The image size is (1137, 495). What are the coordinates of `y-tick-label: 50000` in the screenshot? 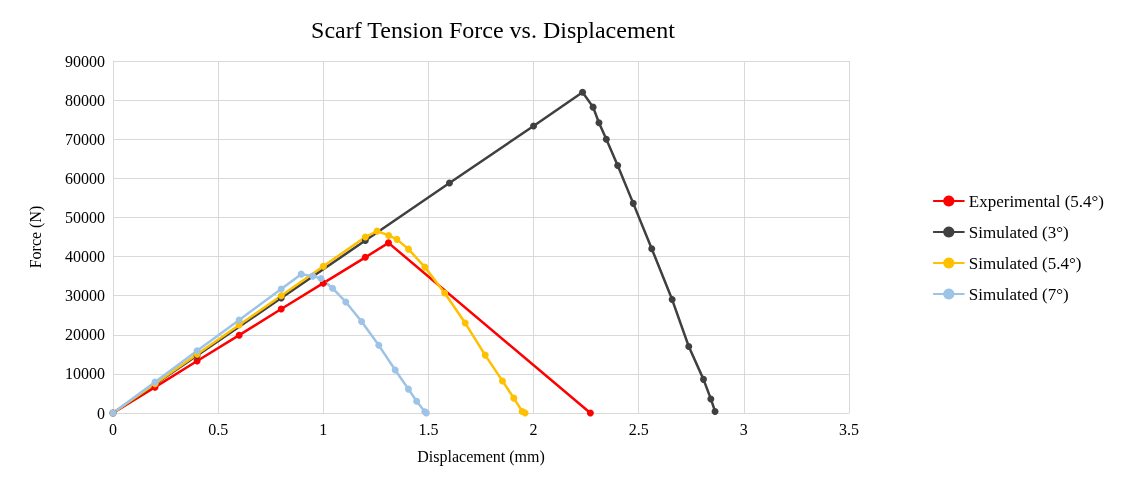 It's located at (85, 217).